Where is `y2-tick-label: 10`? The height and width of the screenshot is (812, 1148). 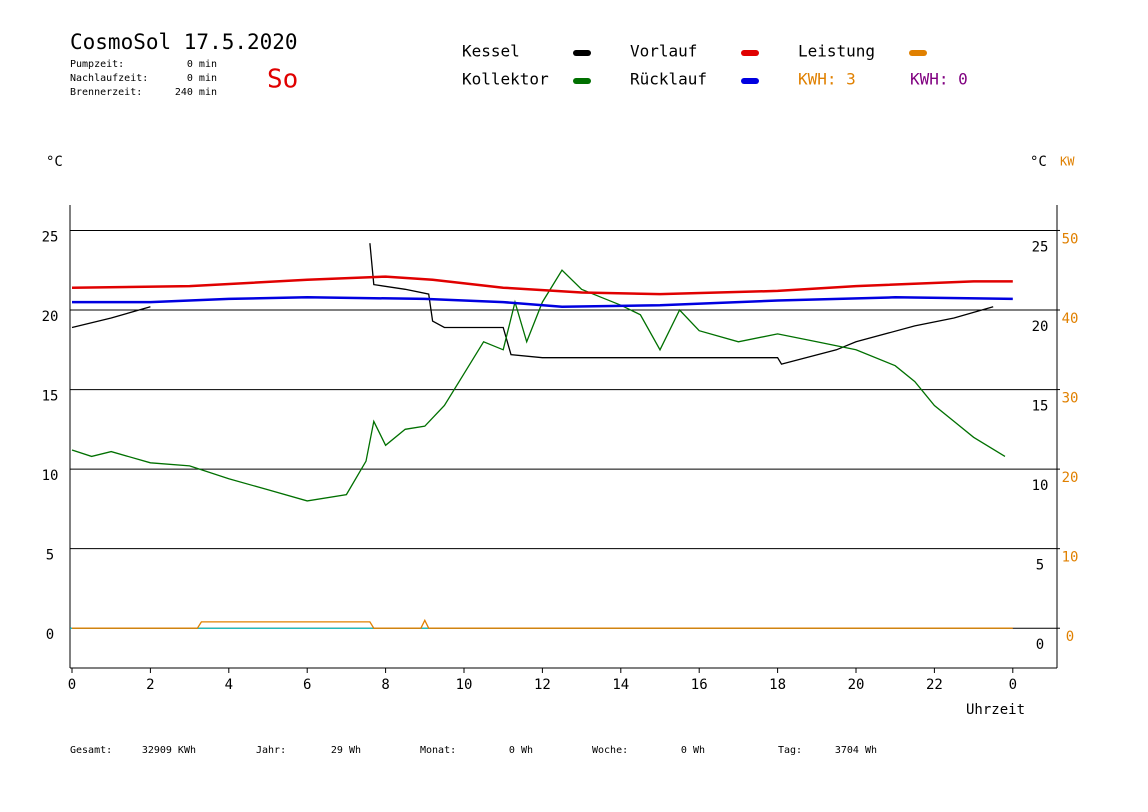
y2-tick-label: 10 is located at coordinates (1070, 558).